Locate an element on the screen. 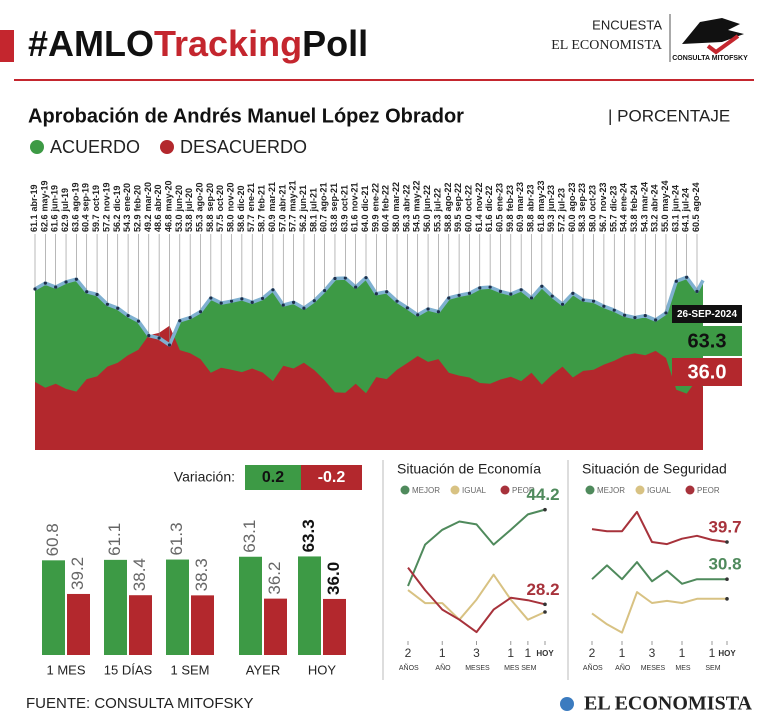  month-value: 63.8 is located at coordinates (334, 223).